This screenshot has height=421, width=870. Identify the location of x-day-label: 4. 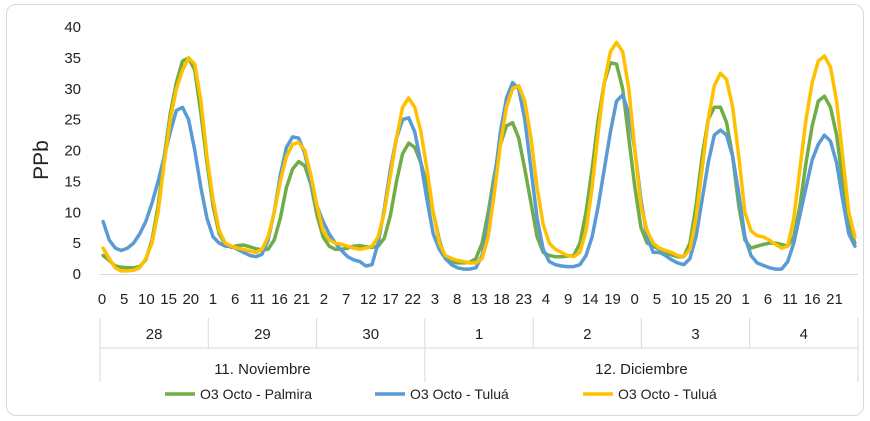
(804, 334).